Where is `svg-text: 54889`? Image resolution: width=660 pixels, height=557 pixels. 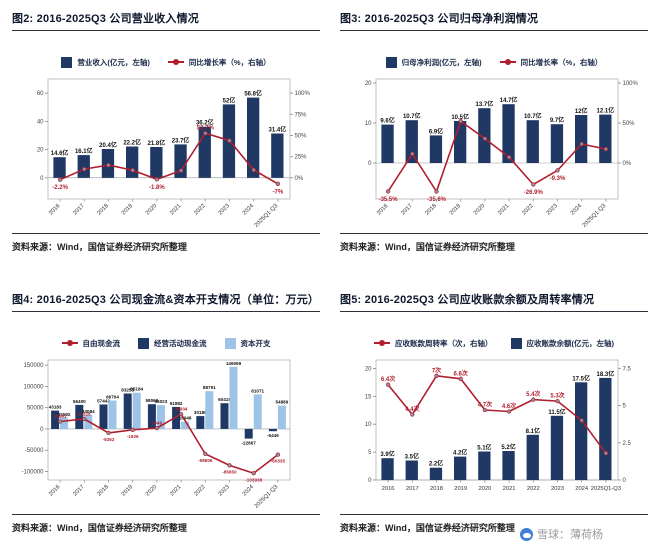
svg-text: 54889 is located at coordinates (282, 402).